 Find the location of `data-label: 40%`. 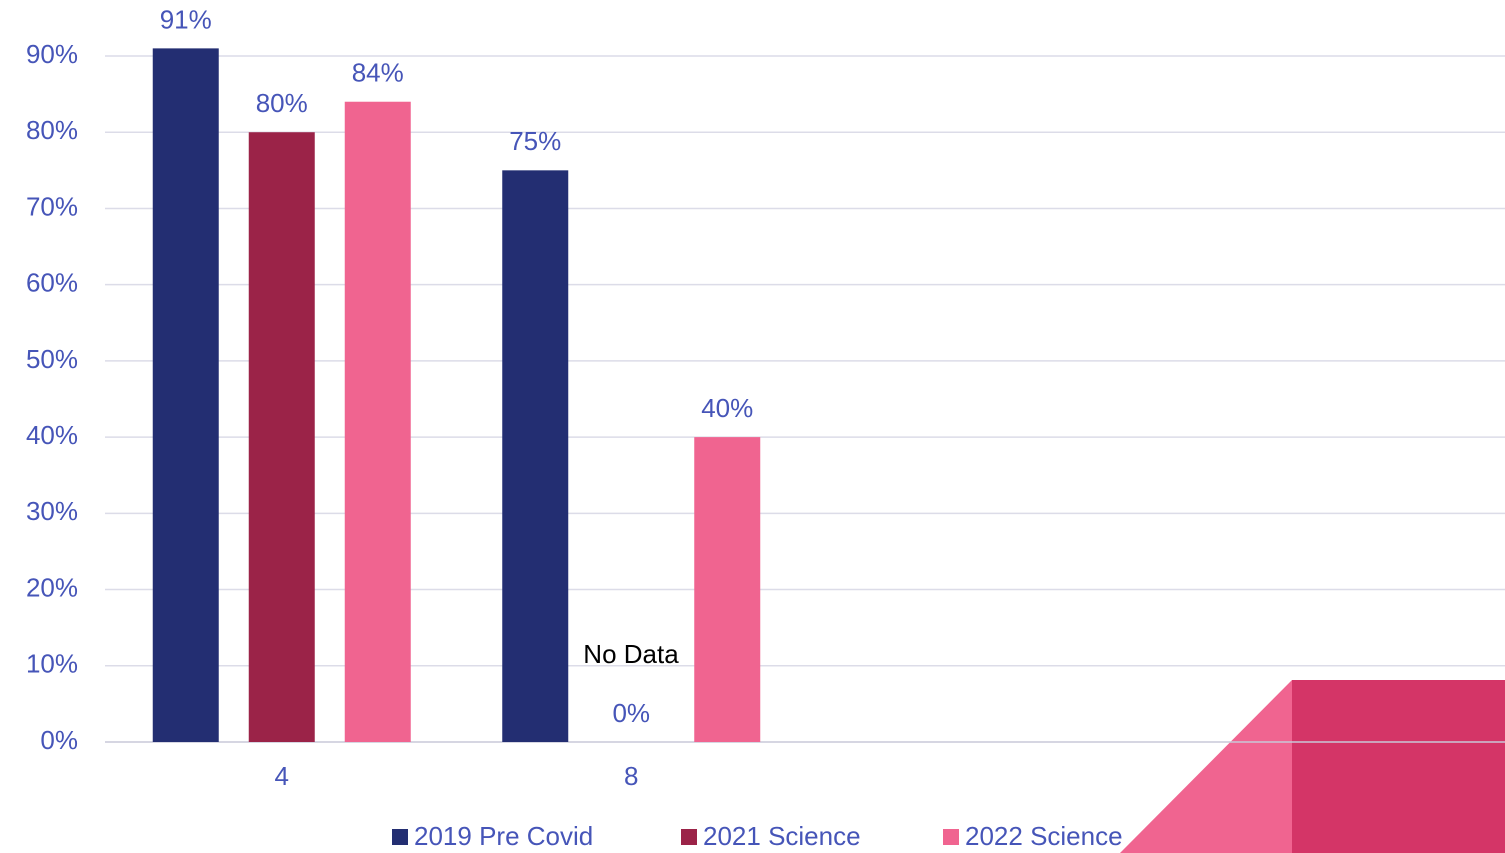

data-label: 40% is located at coordinates (727, 408).